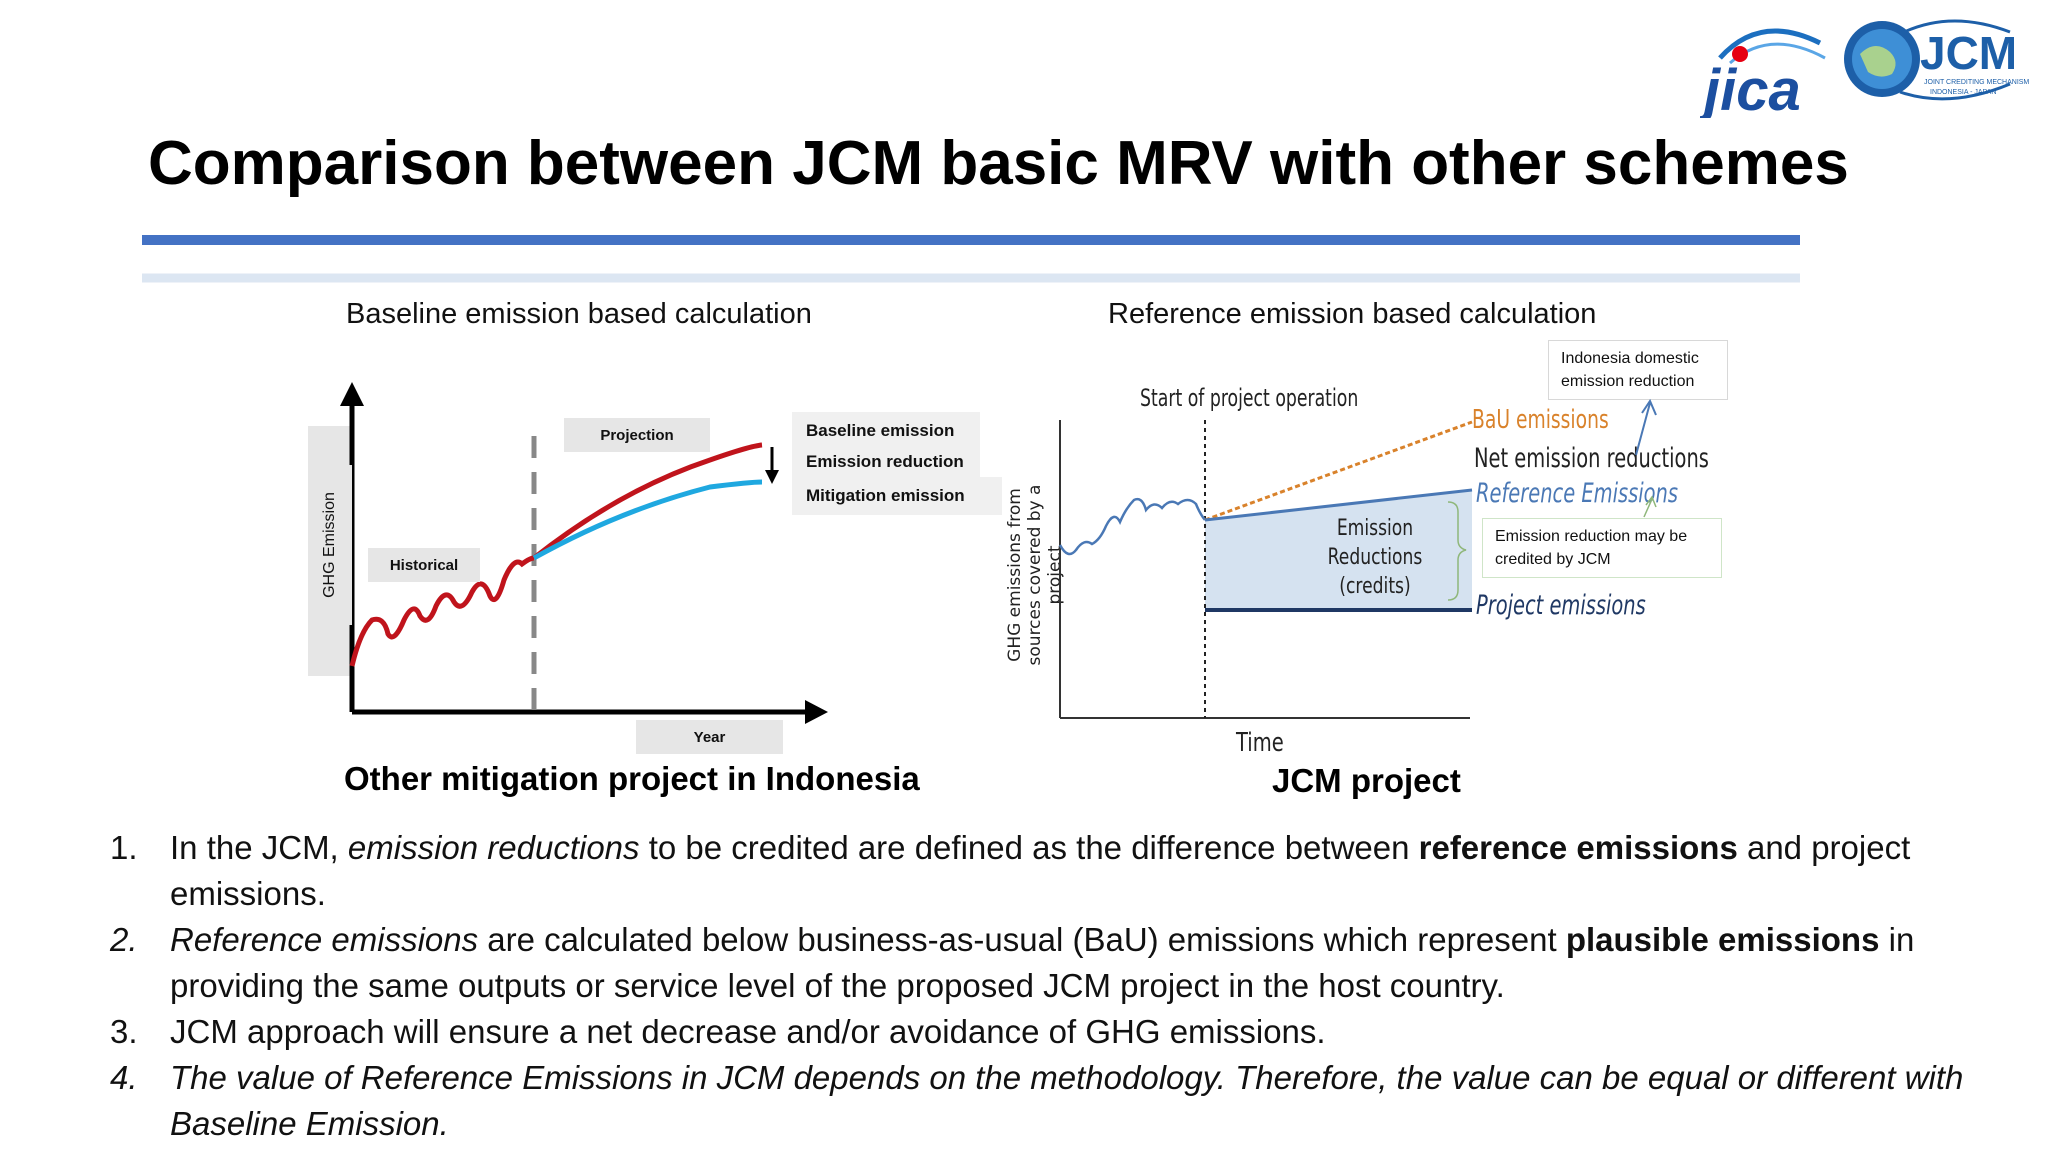 The image size is (2048, 1152). I want to click on right-diagram, so click(1280, 565).